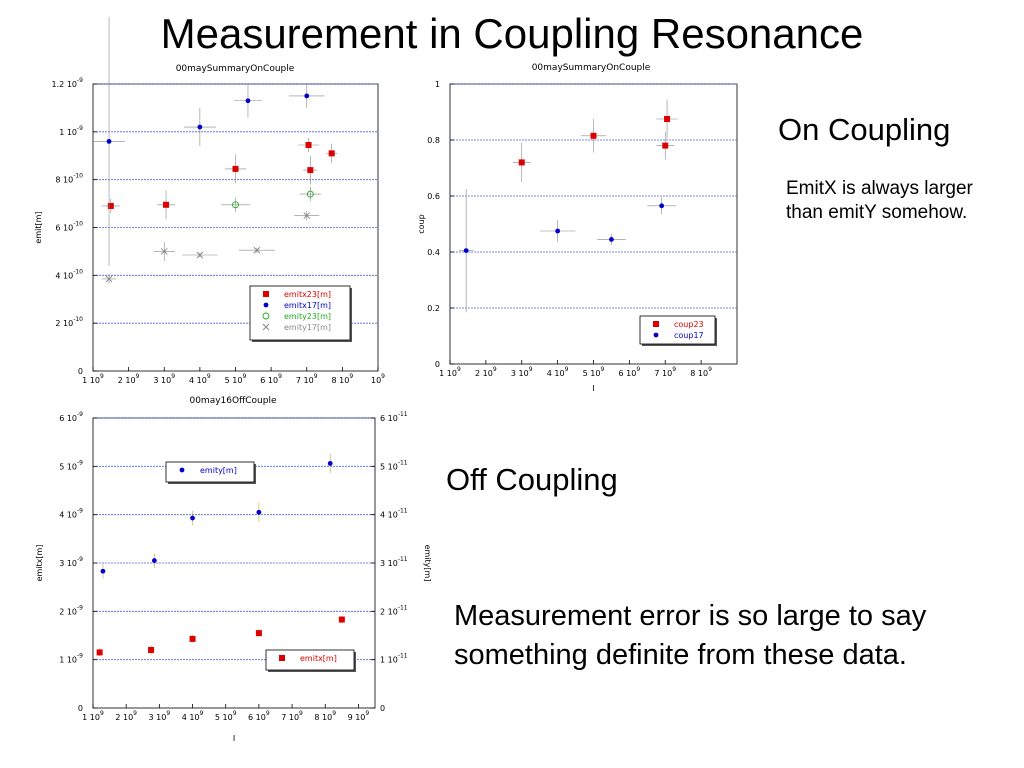 The image size is (1024, 768). Describe the element at coordinates (437, 84) in the screenshot. I see `y-tick-label: 1` at that location.